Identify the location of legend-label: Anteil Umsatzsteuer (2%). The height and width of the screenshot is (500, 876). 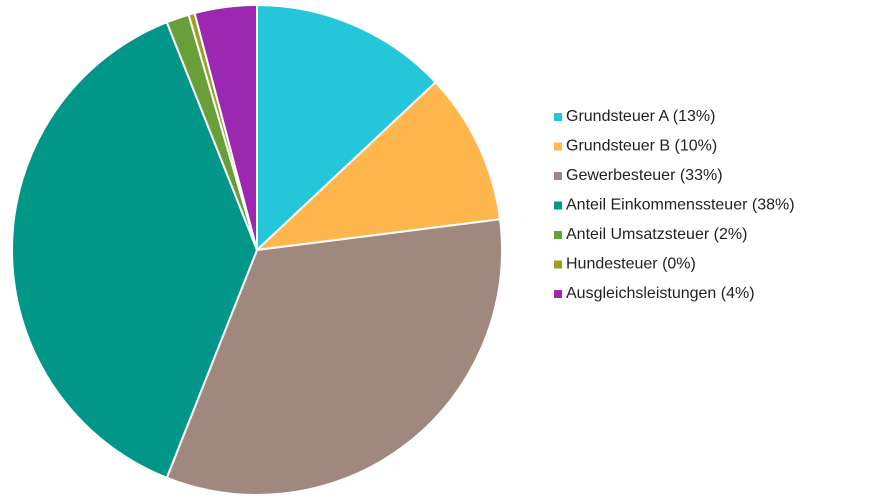
(656, 234).